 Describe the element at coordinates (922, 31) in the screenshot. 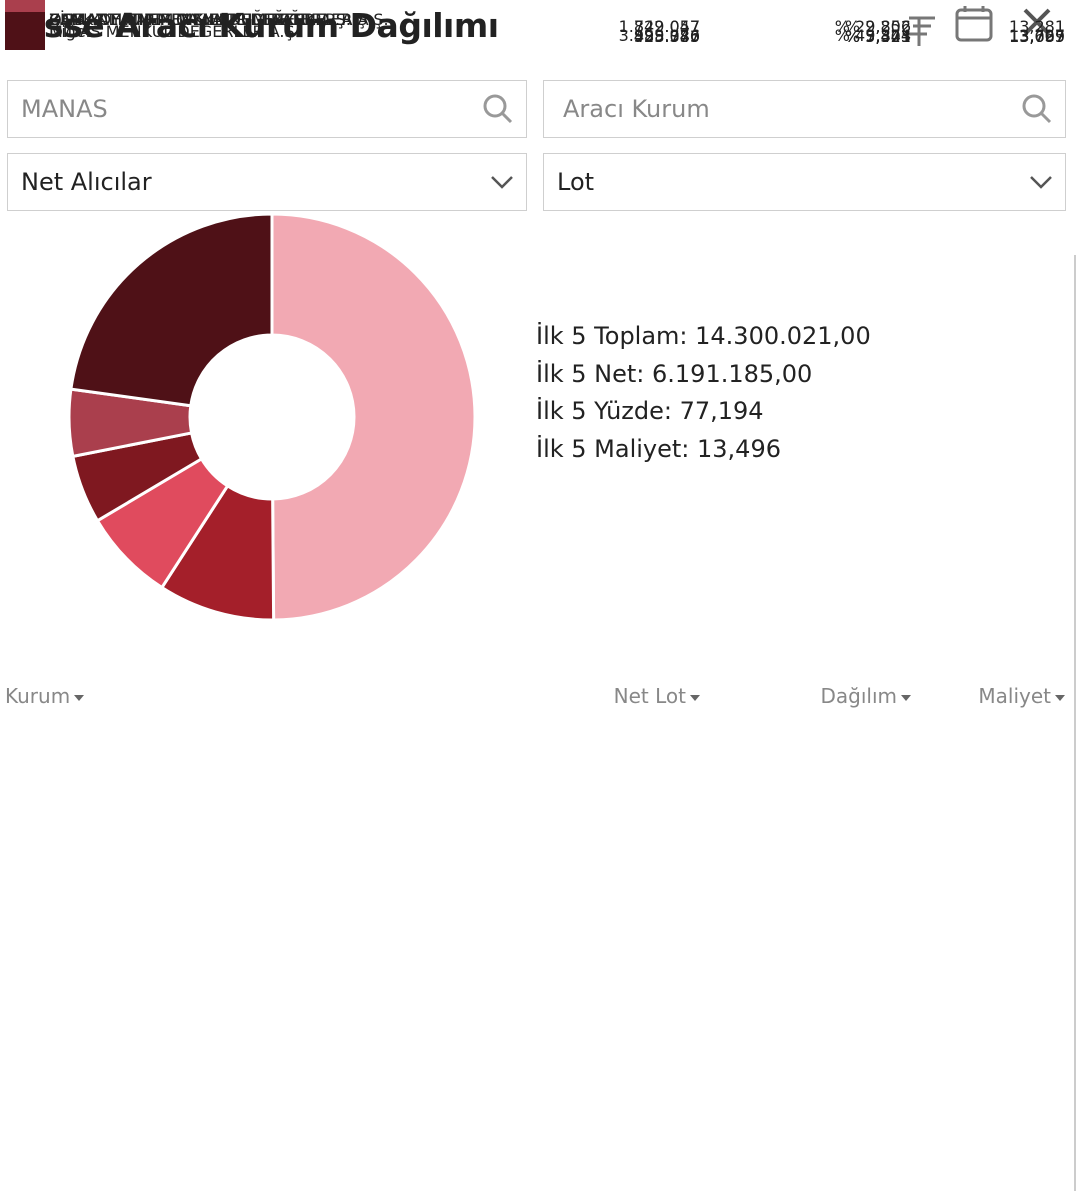

I see `filter-icon` at that location.